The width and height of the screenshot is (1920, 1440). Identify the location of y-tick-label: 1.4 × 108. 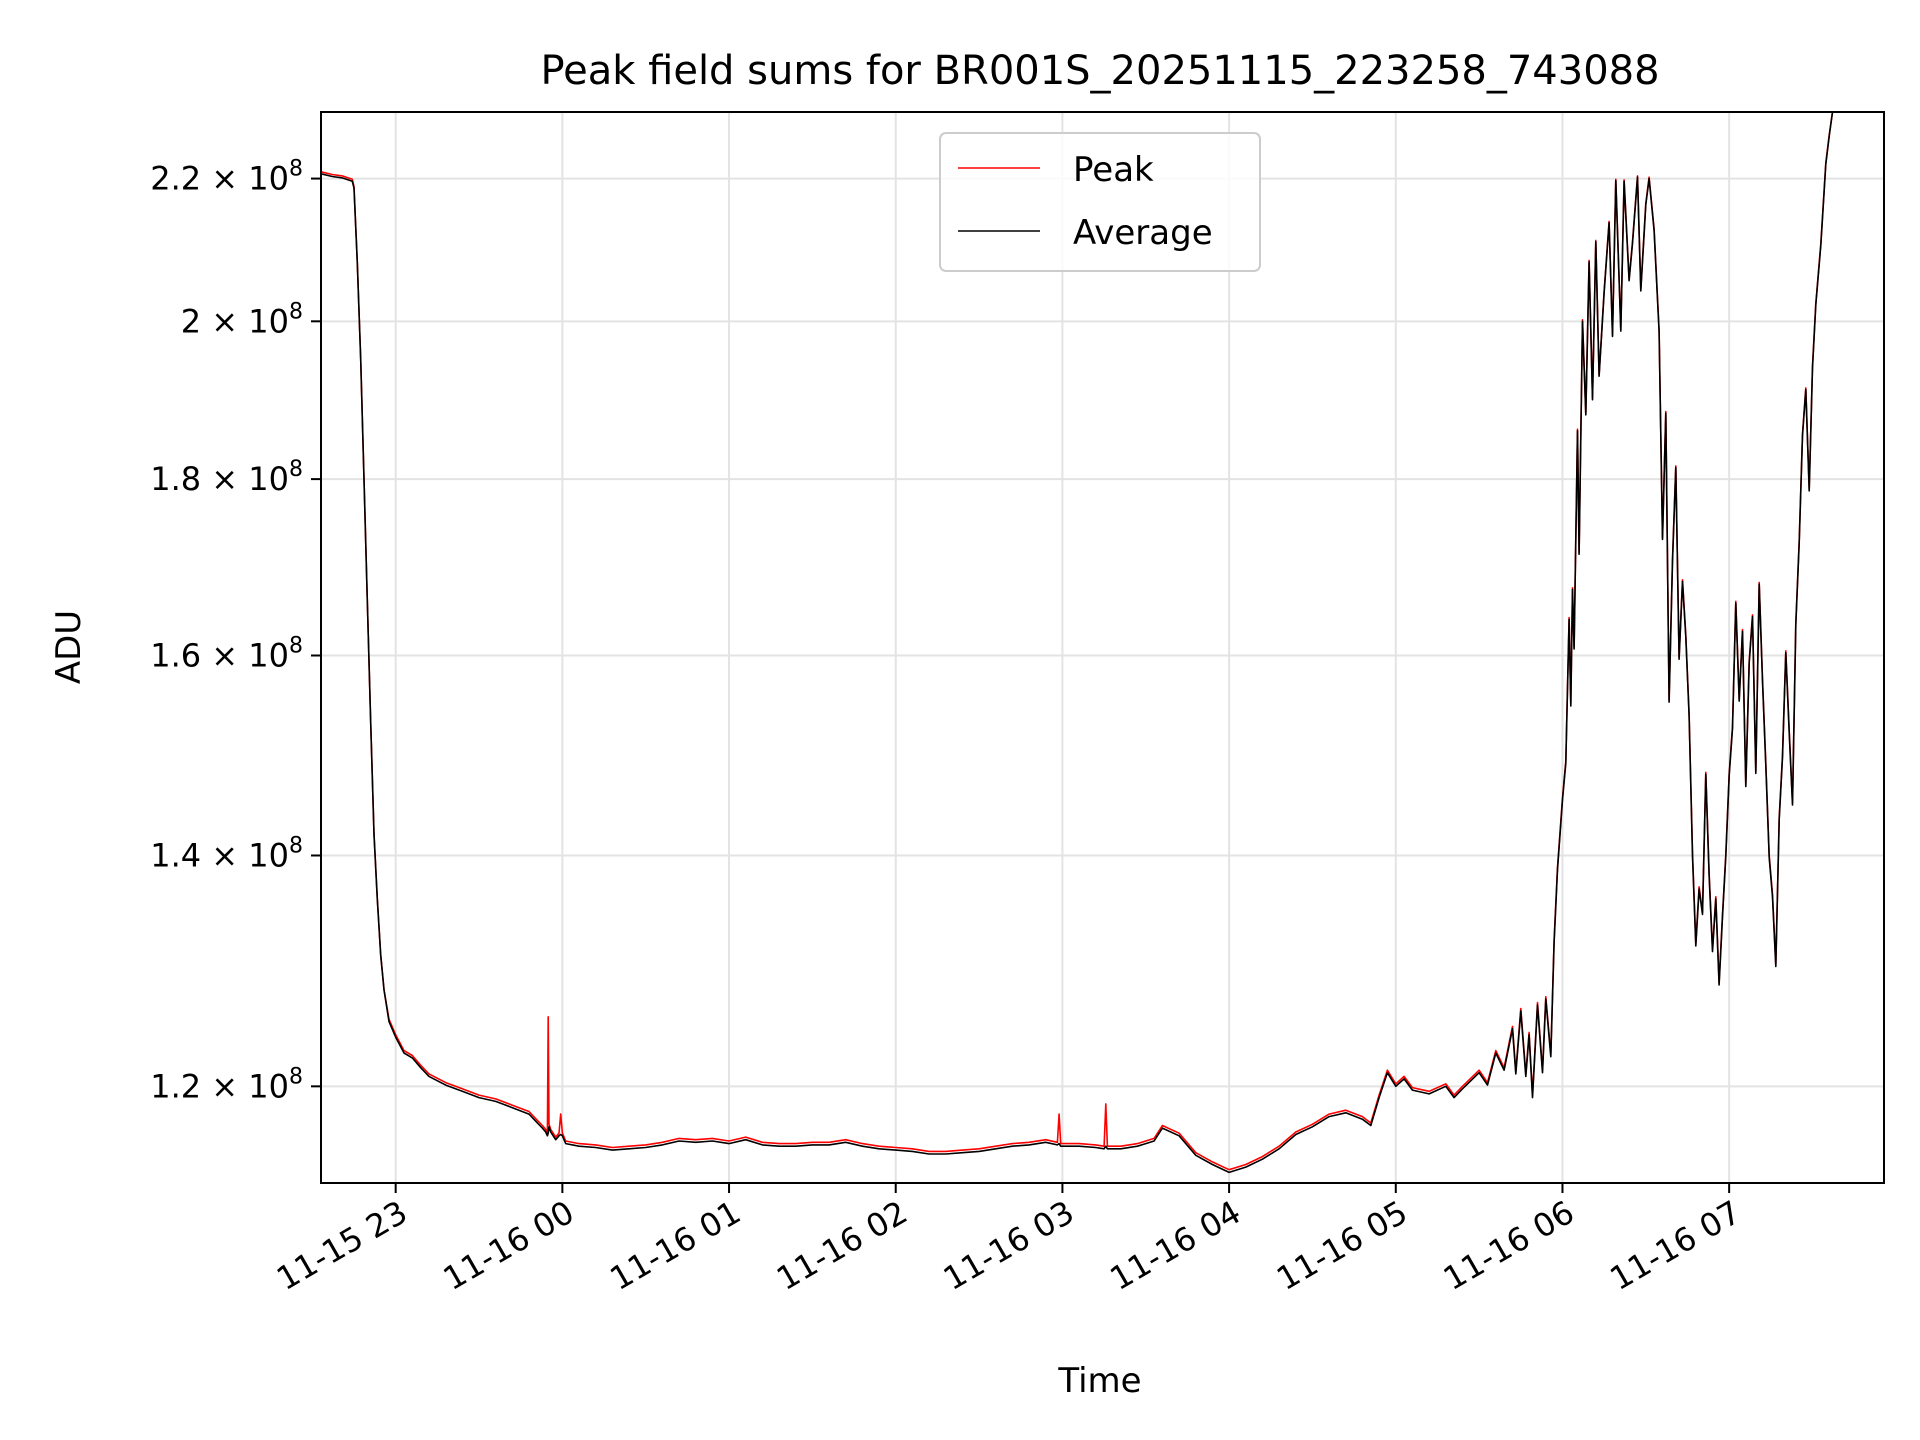
(226, 853).